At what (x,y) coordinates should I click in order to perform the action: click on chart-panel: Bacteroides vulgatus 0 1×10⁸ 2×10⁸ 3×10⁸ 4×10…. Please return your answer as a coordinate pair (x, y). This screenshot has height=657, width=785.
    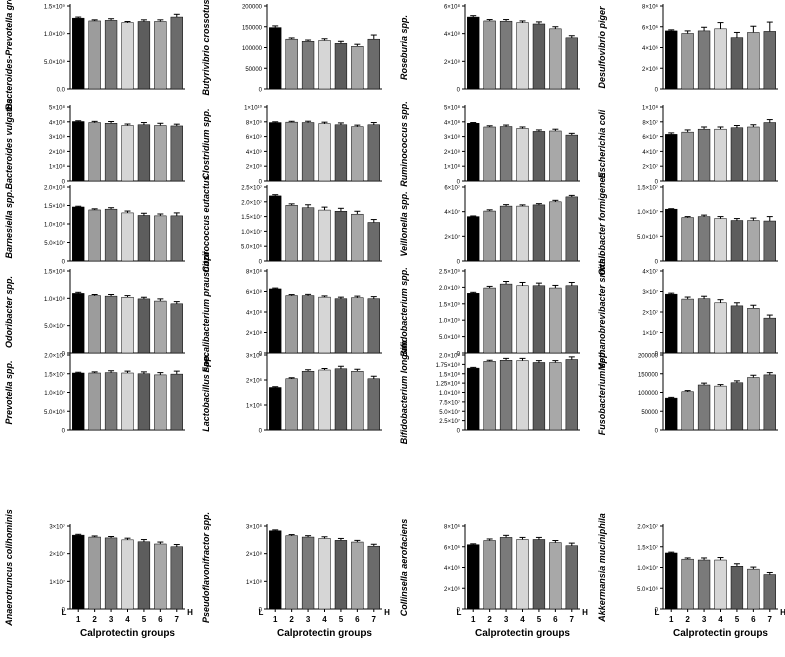
    Looking at the image, I should click on (94, 144).